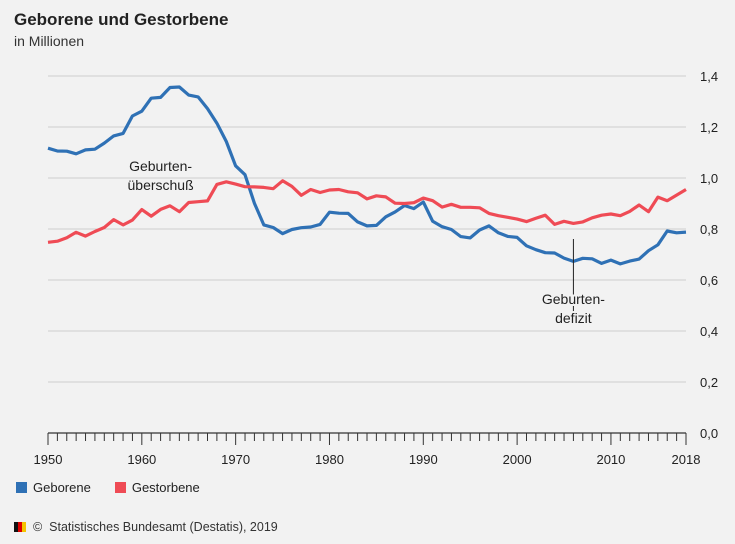  What do you see at coordinates (108, 487) in the screenshot?
I see `legend: Geborene Gestorbene` at bounding box center [108, 487].